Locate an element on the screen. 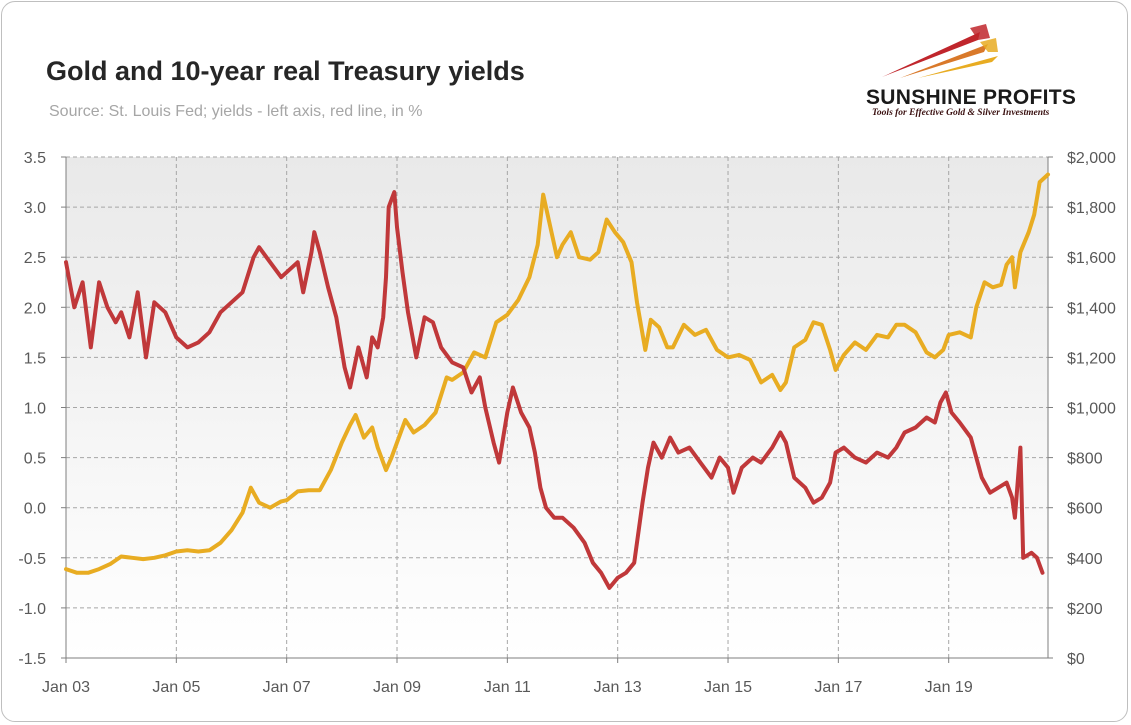  x-tick-label: Jan 15 is located at coordinates (728, 687).